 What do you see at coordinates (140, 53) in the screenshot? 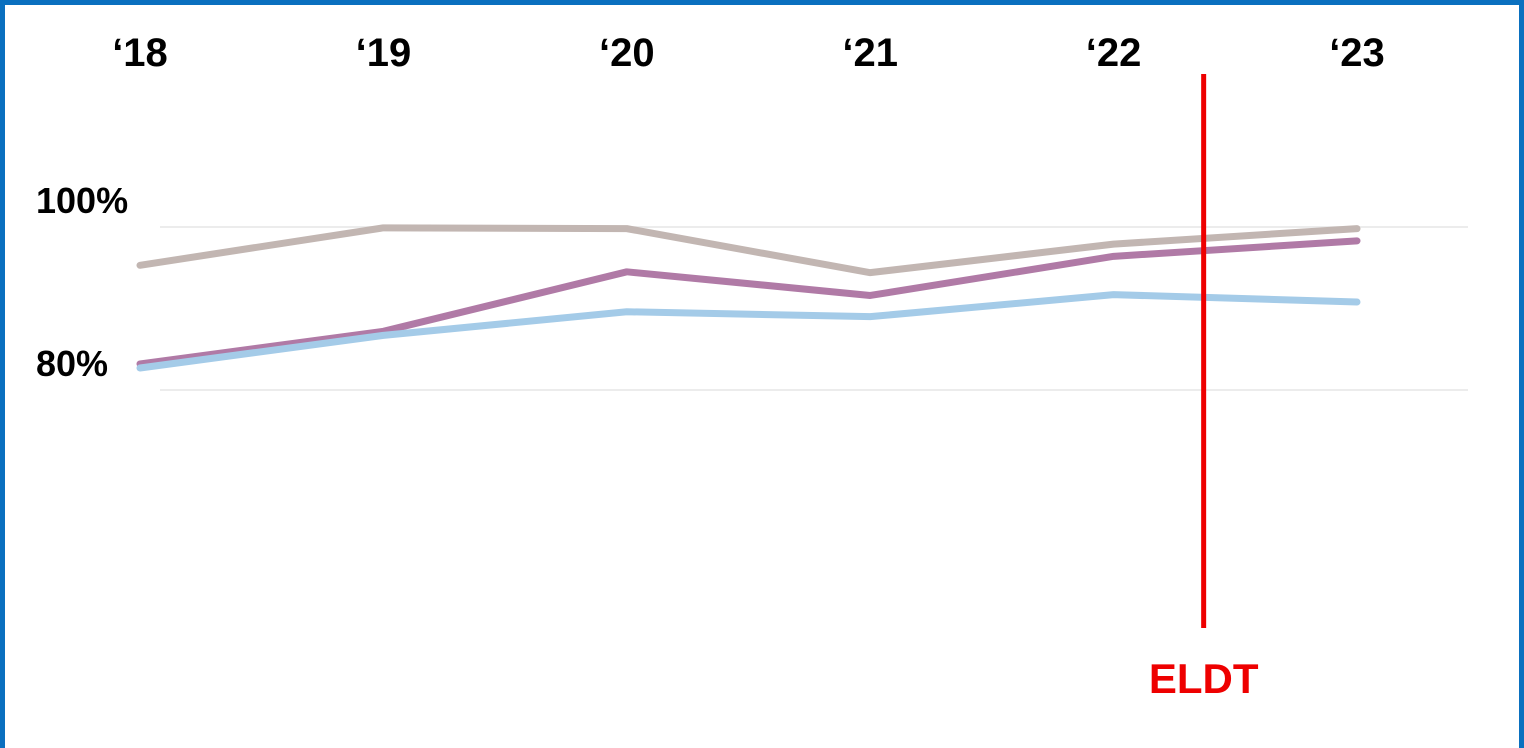
I see `x-tick-label: ‘18` at bounding box center [140, 53].